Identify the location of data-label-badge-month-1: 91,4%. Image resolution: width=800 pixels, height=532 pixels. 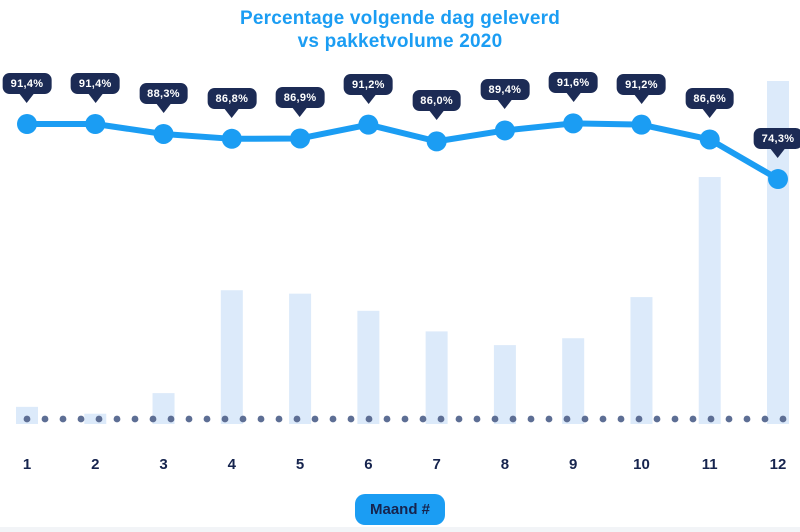
(27, 83).